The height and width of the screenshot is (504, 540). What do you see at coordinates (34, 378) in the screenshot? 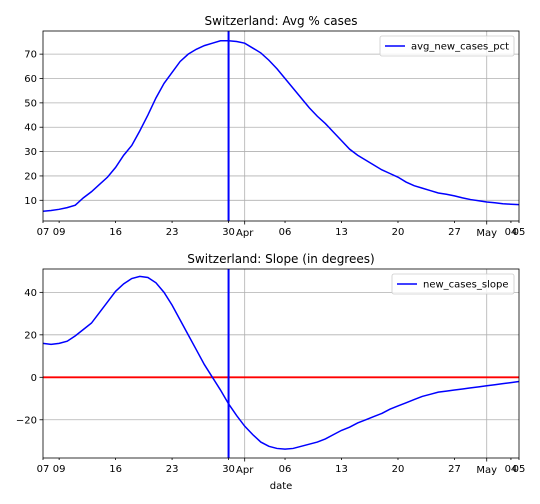
I see `y-tick-label: 0` at bounding box center [34, 378].